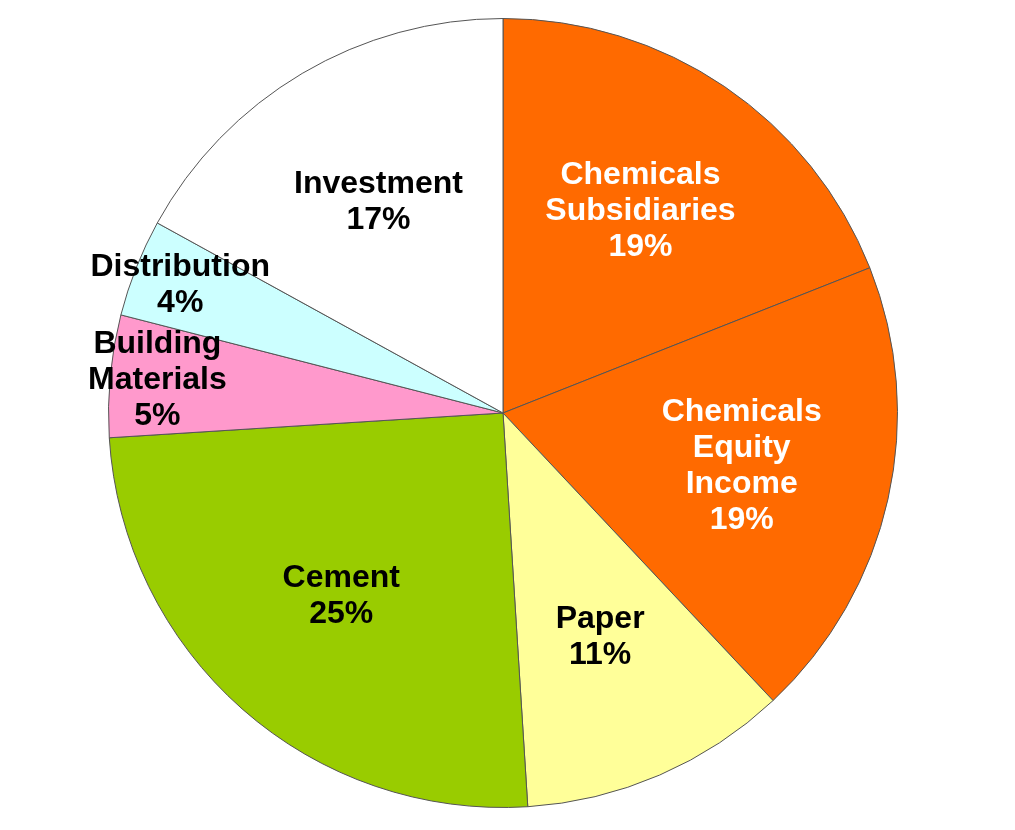  Describe the element at coordinates (157, 360) in the screenshot. I see `slice-label: Building Materials` at that location.